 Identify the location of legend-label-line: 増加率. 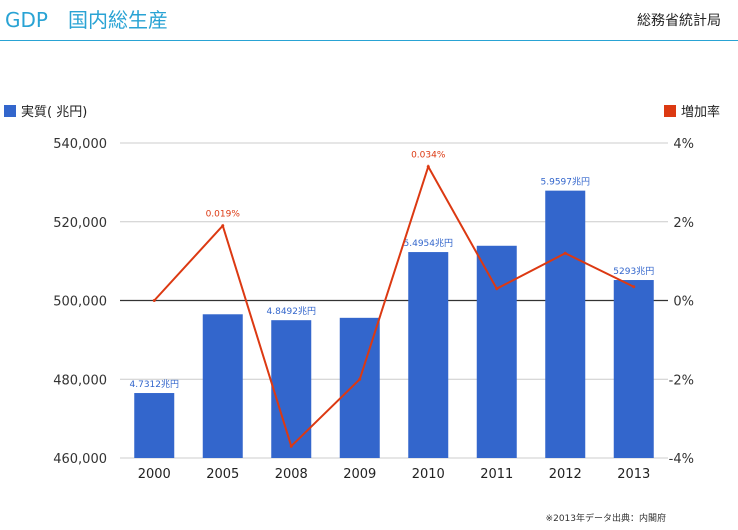
(700, 112).